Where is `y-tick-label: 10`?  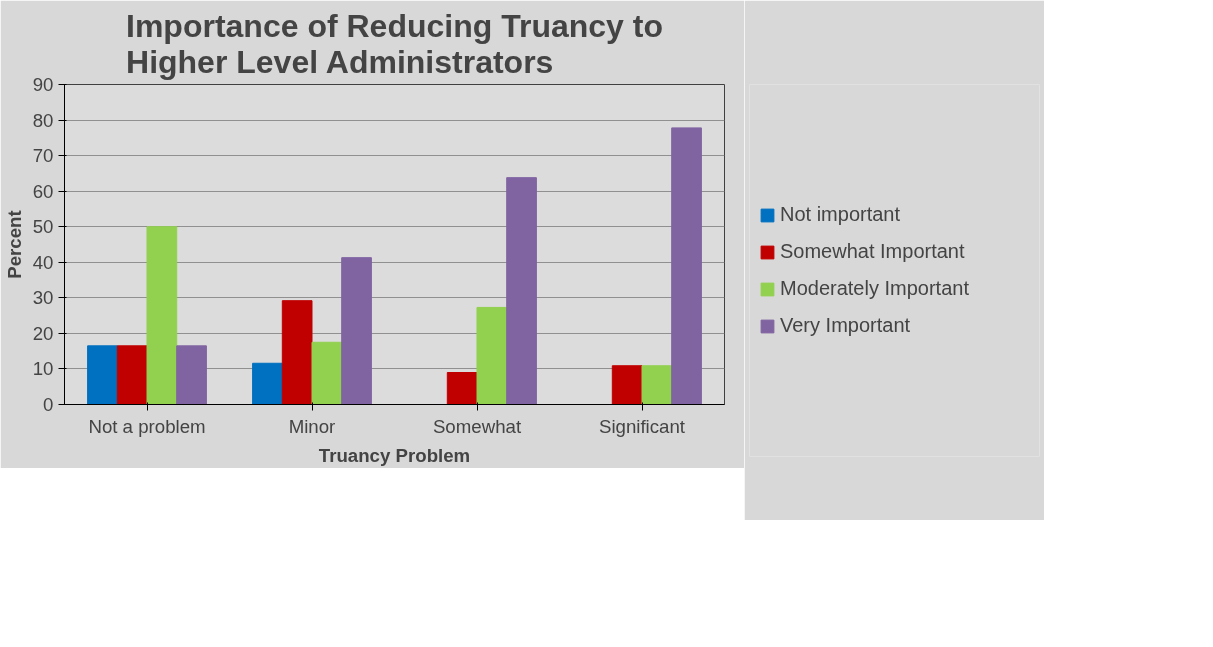
y-tick-label: 10 is located at coordinates (43, 369).